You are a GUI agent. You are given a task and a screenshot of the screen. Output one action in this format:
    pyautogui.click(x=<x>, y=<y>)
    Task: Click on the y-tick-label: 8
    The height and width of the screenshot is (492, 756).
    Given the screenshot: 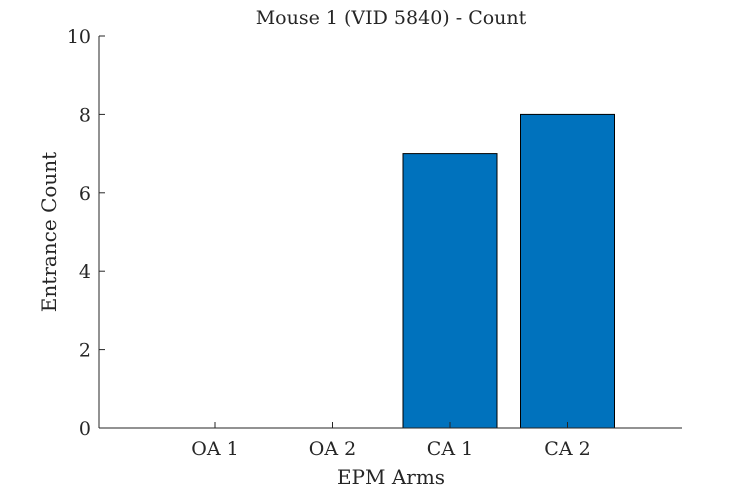 What is the action you would take?
    pyautogui.click(x=85, y=115)
    